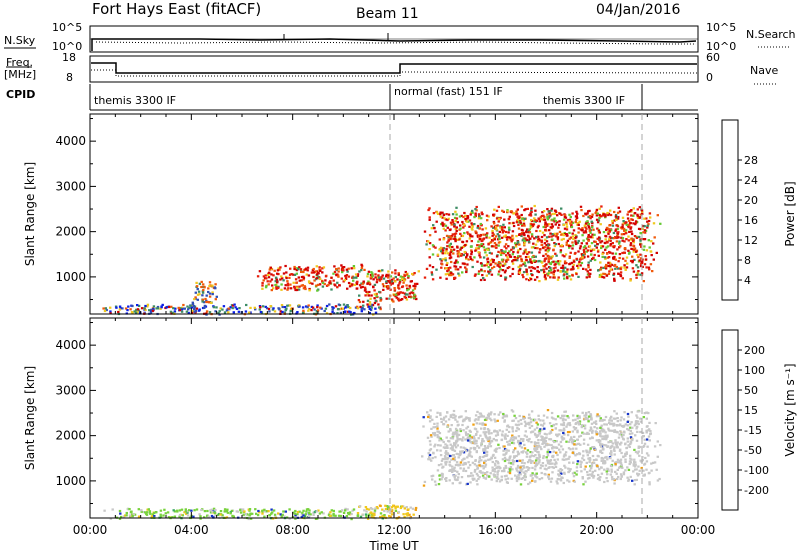 This screenshot has height=554, width=800. Describe the element at coordinates (753, 450) in the screenshot. I see `velocity-colorbar-tick-6: -50` at that location.